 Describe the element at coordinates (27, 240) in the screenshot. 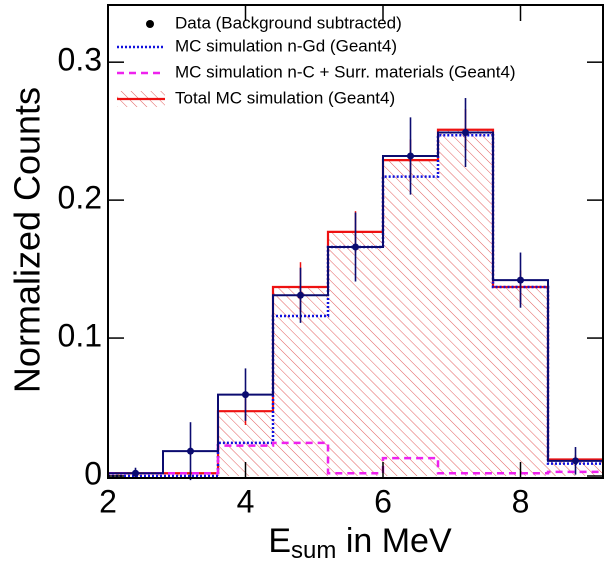

I see `y-axis-label: Normalized Counts` at that location.